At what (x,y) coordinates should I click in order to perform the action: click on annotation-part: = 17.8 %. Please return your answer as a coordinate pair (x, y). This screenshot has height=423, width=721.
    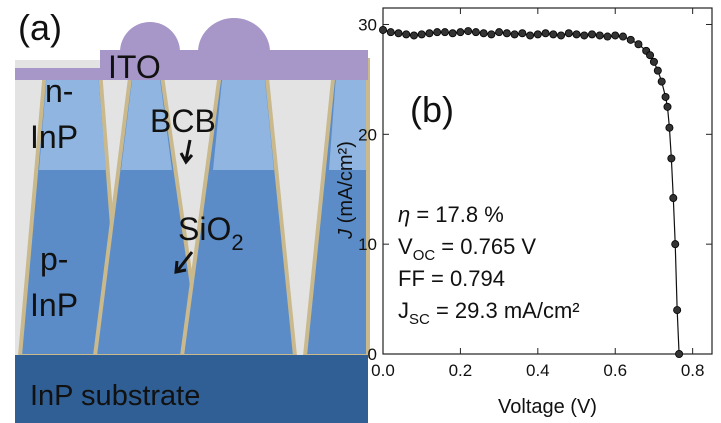
    Looking at the image, I should click on (457, 214).